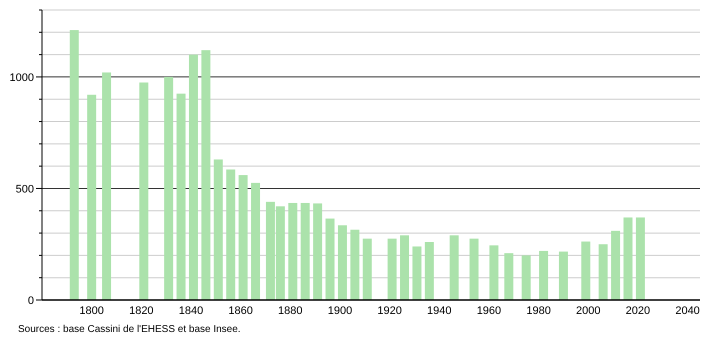 This screenshot has height=340, width=710. I want to click on x-tick-label: 1800, so click(91, 311).